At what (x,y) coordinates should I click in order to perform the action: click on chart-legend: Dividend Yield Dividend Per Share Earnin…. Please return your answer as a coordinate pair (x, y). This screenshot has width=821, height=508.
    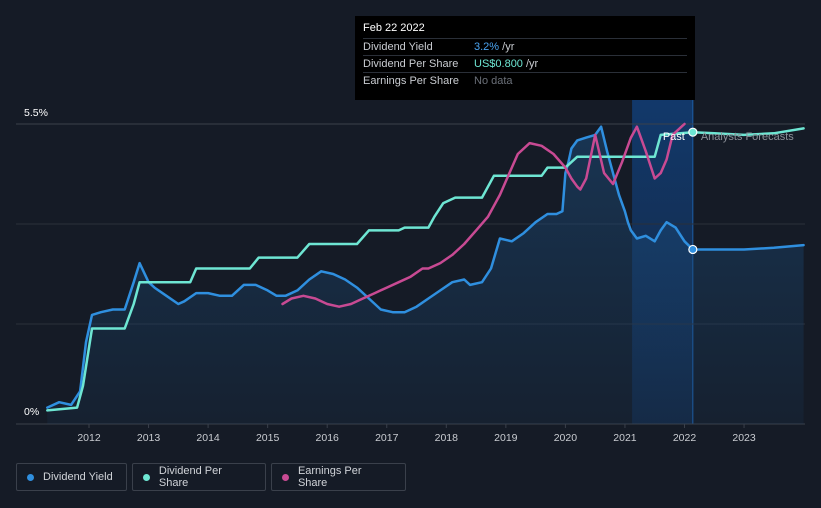
    Looking at the image, I should click on (211, 477).